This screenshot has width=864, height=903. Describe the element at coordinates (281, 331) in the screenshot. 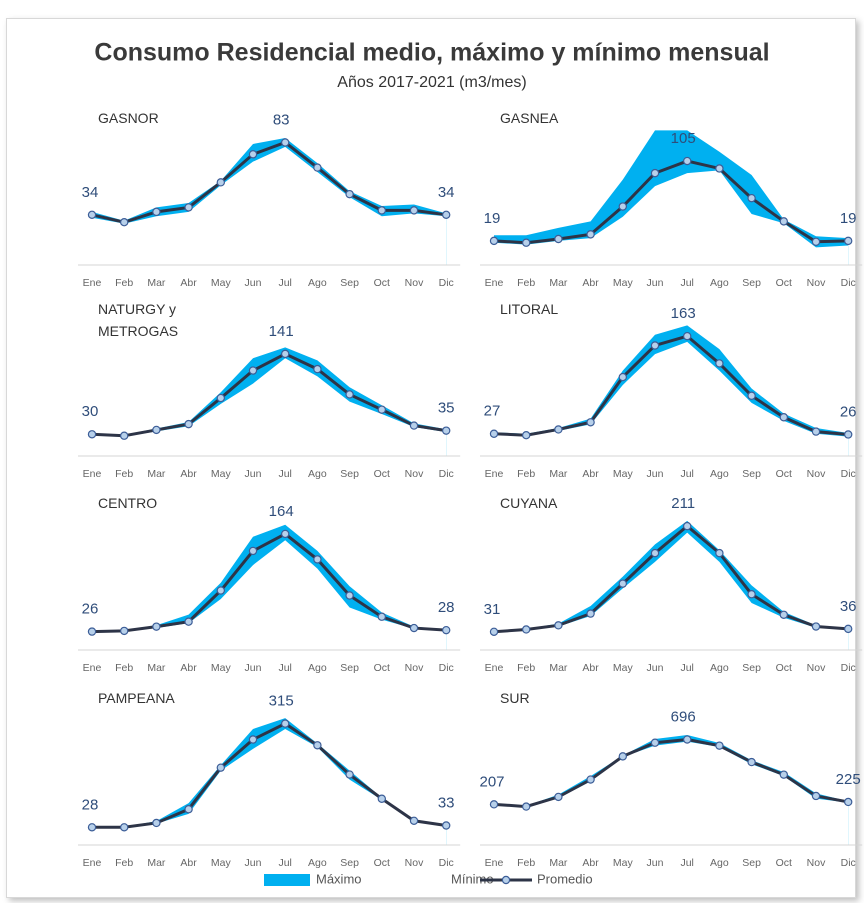

I see `data-label: 141` at that location.